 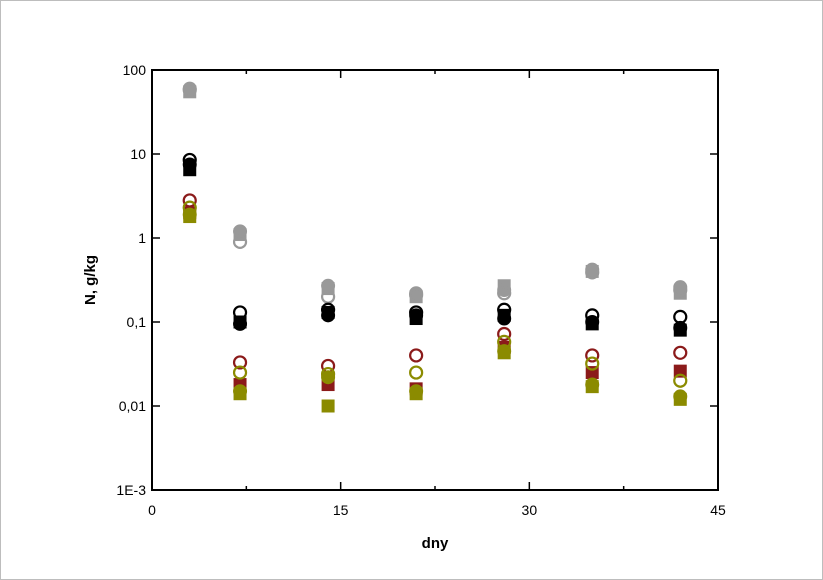 What do you see at coordinates (131, 490) in the screenshot?
I see `y-tick-label: 1E-3` at bounding box center [131, 490].